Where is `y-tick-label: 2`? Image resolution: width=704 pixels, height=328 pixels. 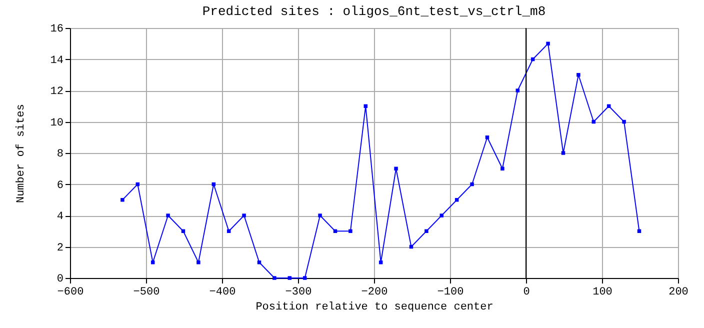 y-tick-label: 2 is located at coordinates (60, 248).